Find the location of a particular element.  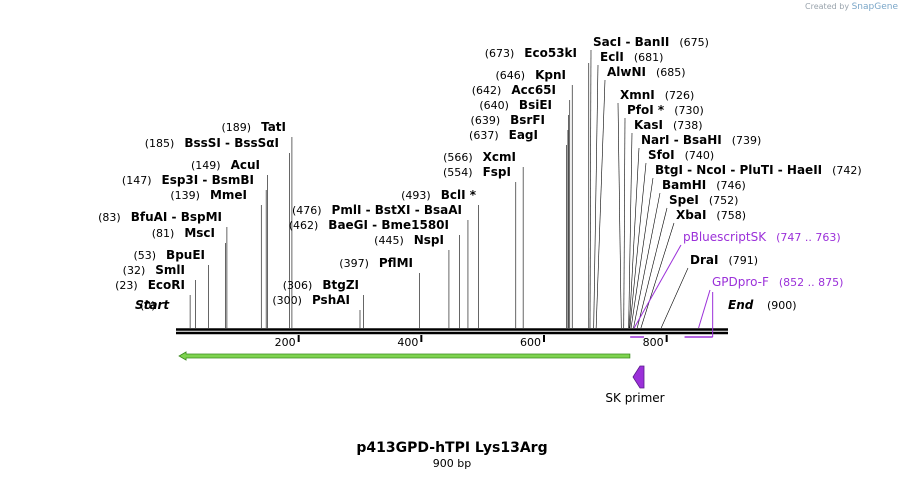

restriction-site: (149) AcuI is located at coordinates (225, 165).